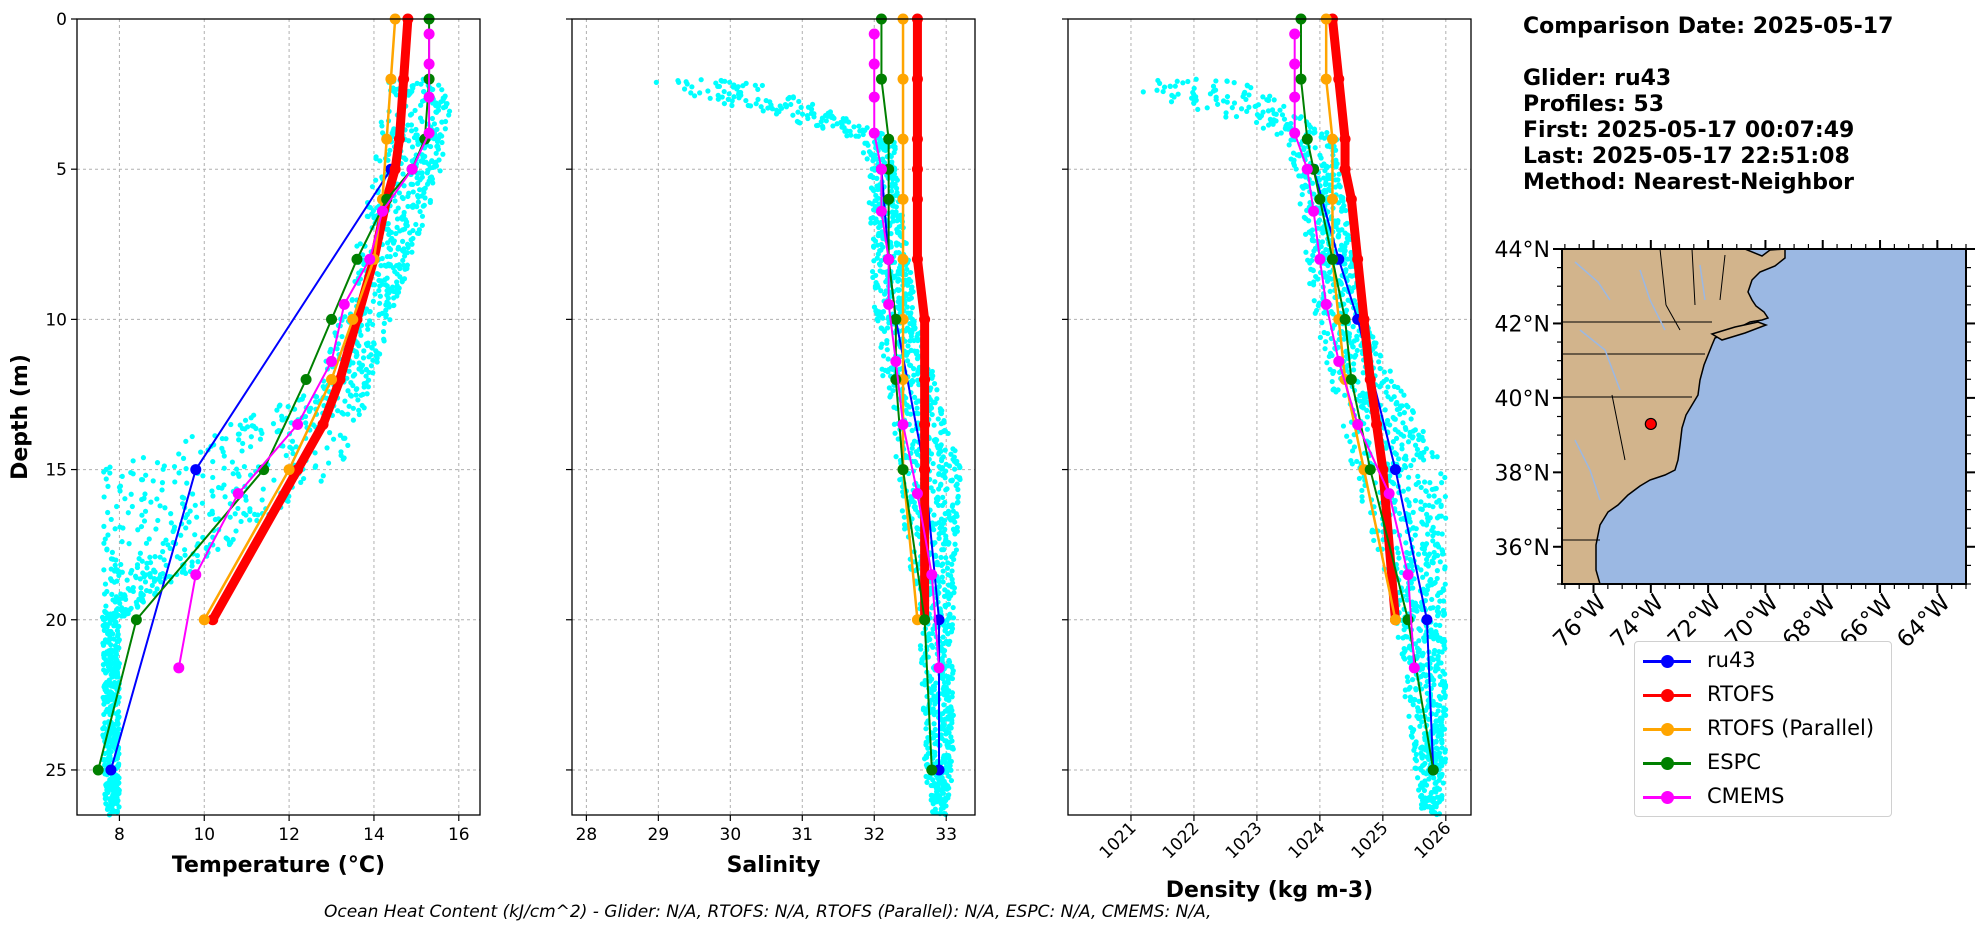  What do you see at coordinates (289, 835) in the screenshot?
I see `x-tick-label: 12` at bounding box center [289, 835].